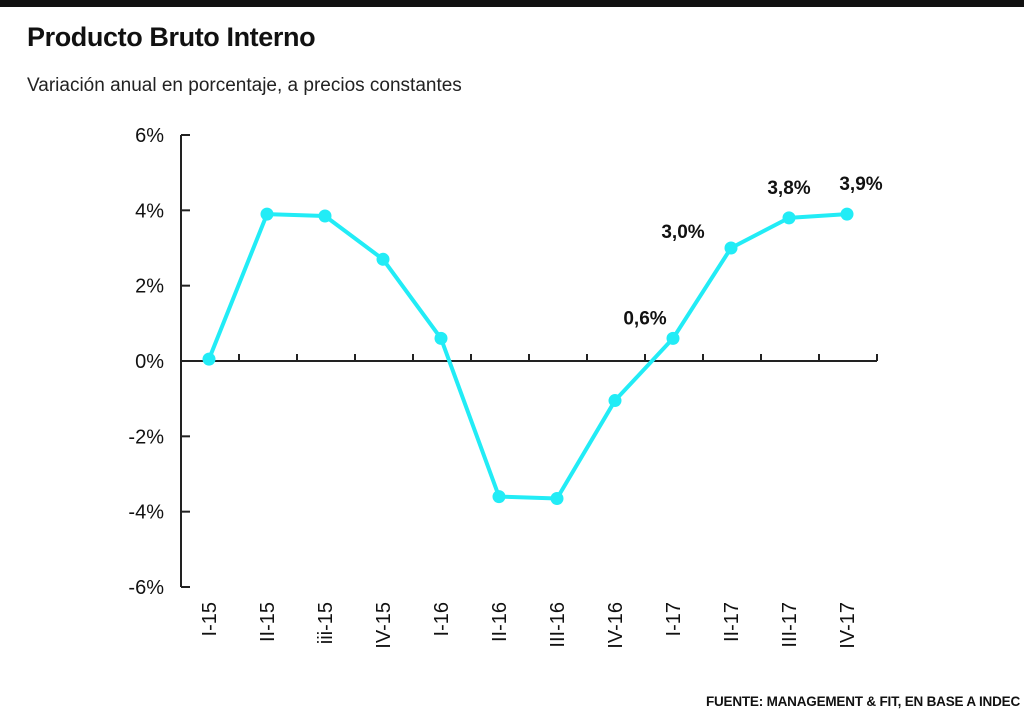  Describe the element at coordinates (149, 136) in the screenshot. I see `y-tick-label: 6%` at that location.